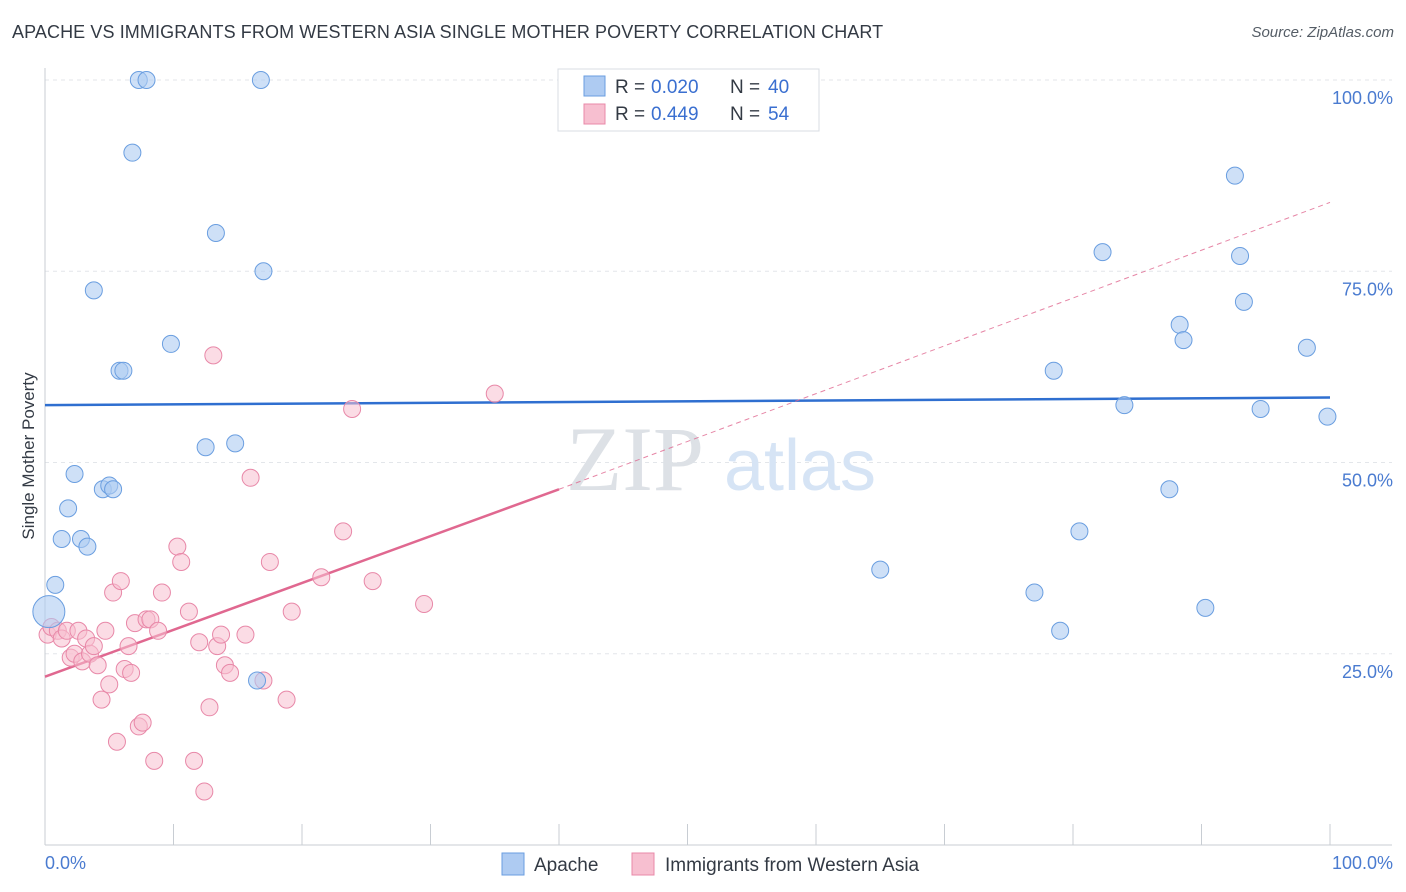 This screenshot has height=892, width=1406. I want to click on watermark-zip: ZIP, so click(635, 459).